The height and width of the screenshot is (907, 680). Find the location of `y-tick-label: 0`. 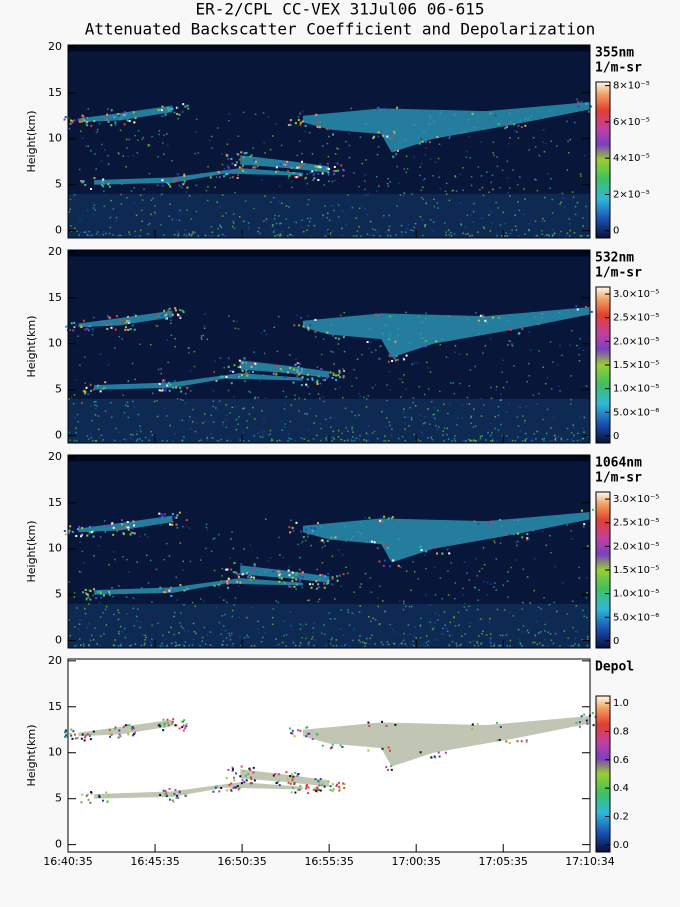

y-tick-label: 0 is located at coordinates (58, 640).